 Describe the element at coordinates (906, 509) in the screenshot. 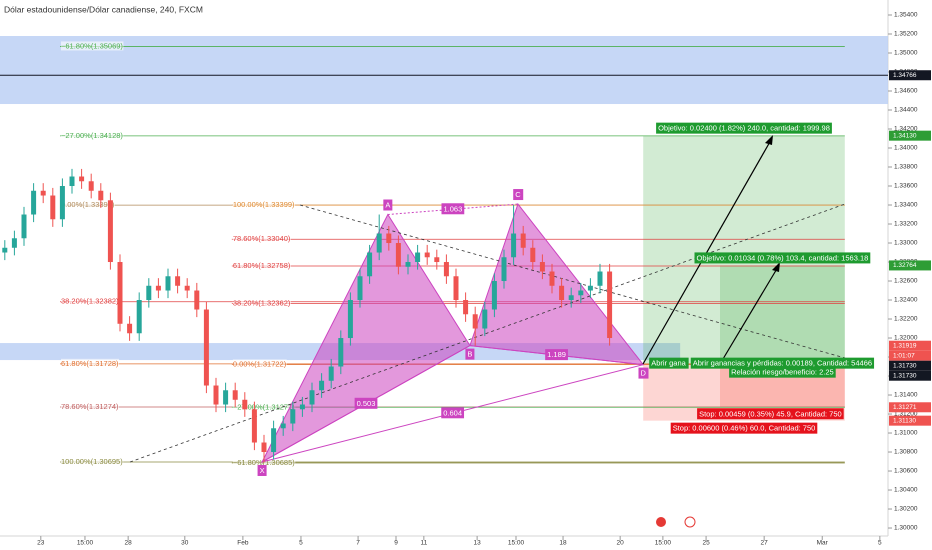

I see `y-tick-label: 1.30200` at that location.